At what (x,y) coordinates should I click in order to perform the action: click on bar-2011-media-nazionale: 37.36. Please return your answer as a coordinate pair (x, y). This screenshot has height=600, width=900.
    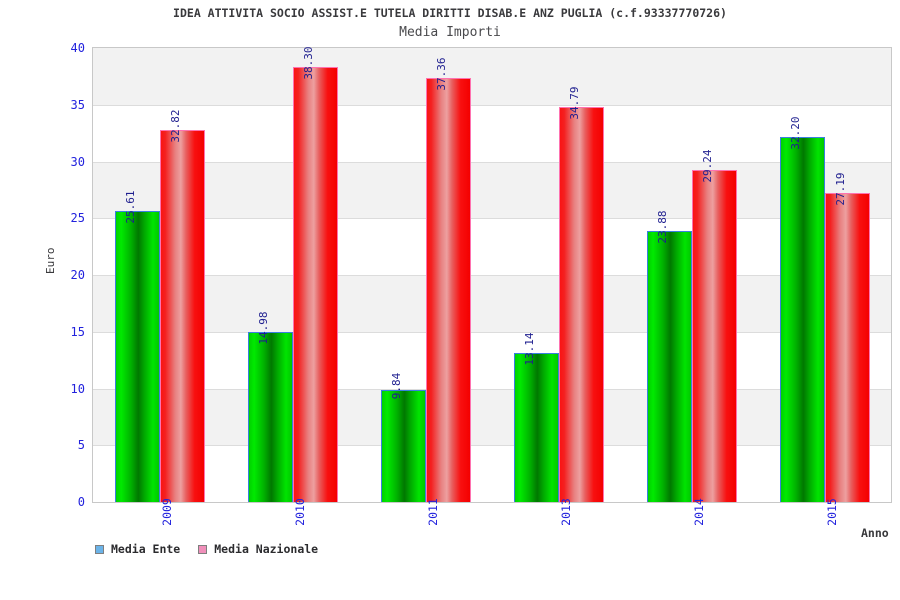
    Looking at the image, I should click on (448, 279).